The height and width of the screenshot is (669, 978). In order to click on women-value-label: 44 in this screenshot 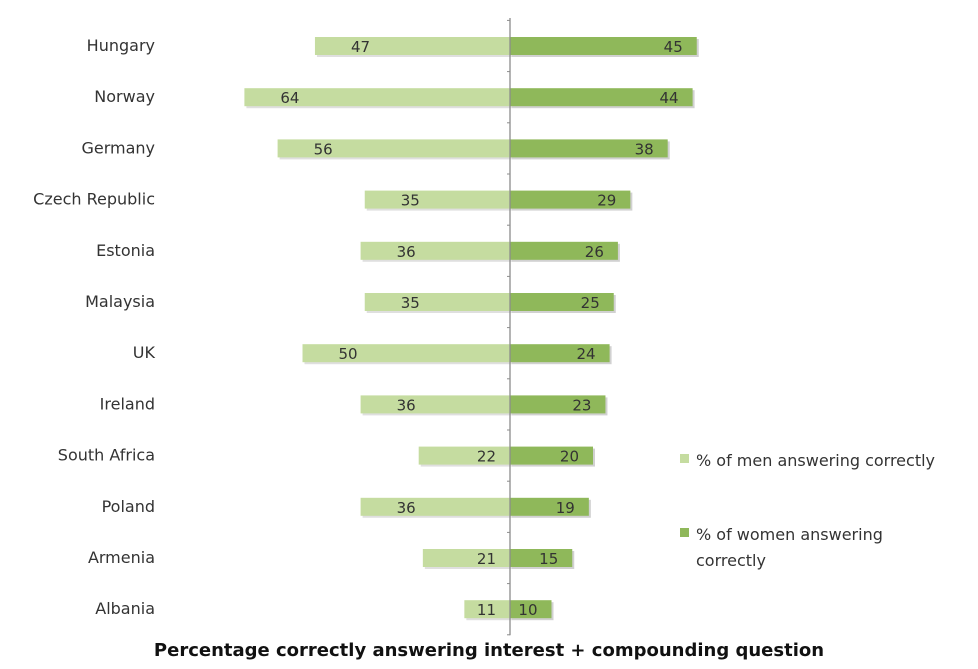, I will do `click(669, 98)`.